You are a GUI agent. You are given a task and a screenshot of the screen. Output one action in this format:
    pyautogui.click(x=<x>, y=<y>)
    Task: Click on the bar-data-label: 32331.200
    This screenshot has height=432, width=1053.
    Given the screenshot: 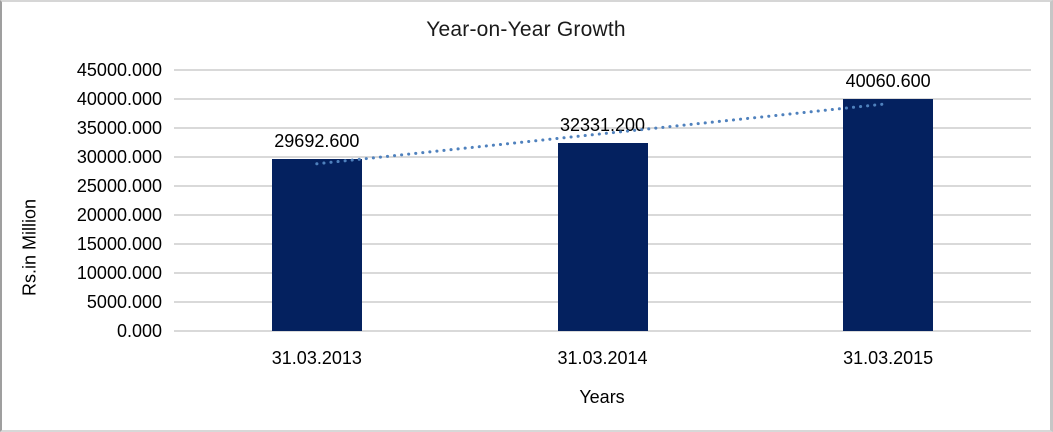 What is the action you would take?
    pyautogui.click(x=602, y=125)
    